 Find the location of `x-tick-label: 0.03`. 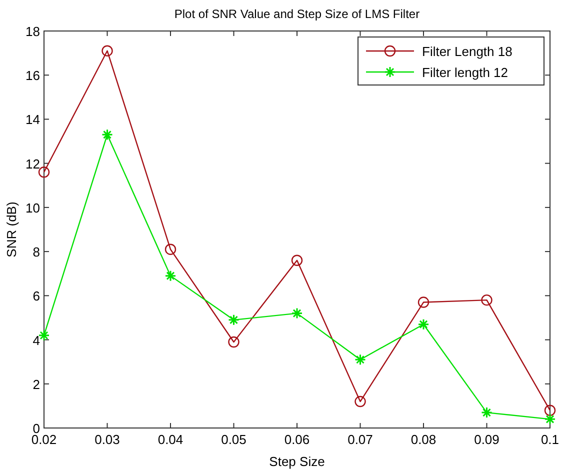

x-tick-label: 0.03 is located at coordinates (107, 439).